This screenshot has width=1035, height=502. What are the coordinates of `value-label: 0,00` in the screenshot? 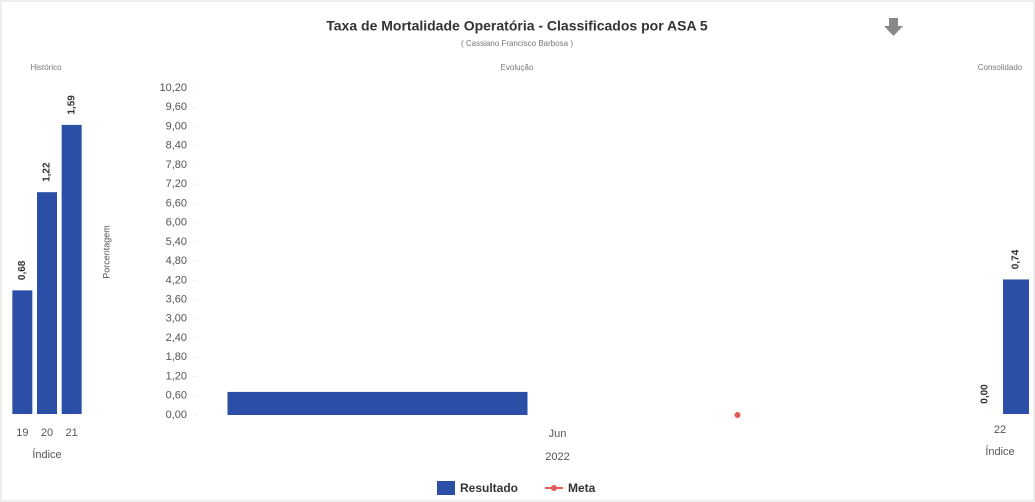 It's located at (985, 394).